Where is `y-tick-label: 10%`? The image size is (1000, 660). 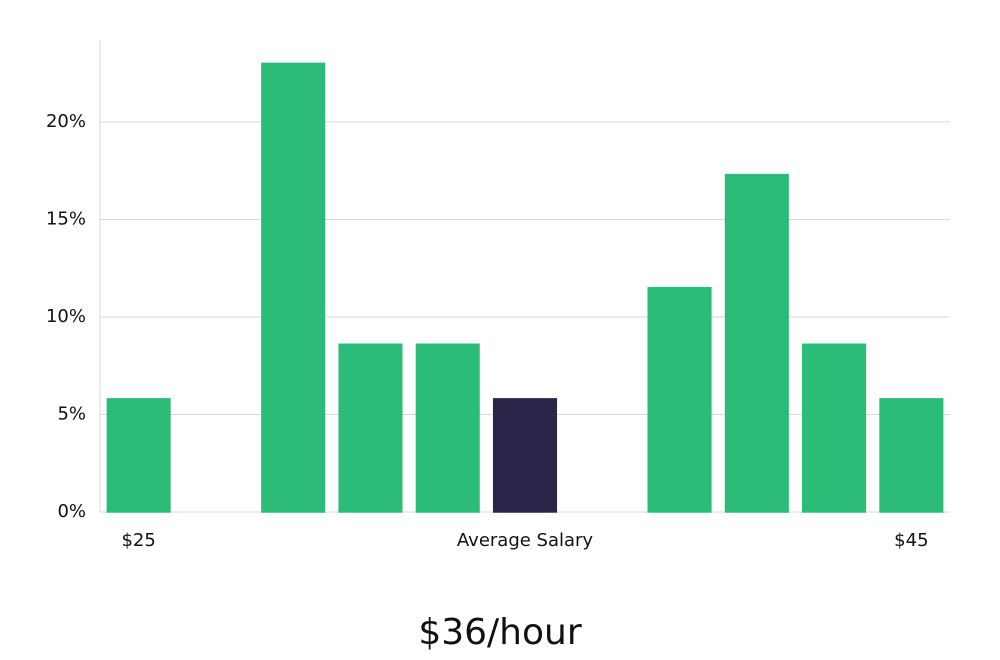 y-tick-label: 10% is located at coordinates (66, 316).